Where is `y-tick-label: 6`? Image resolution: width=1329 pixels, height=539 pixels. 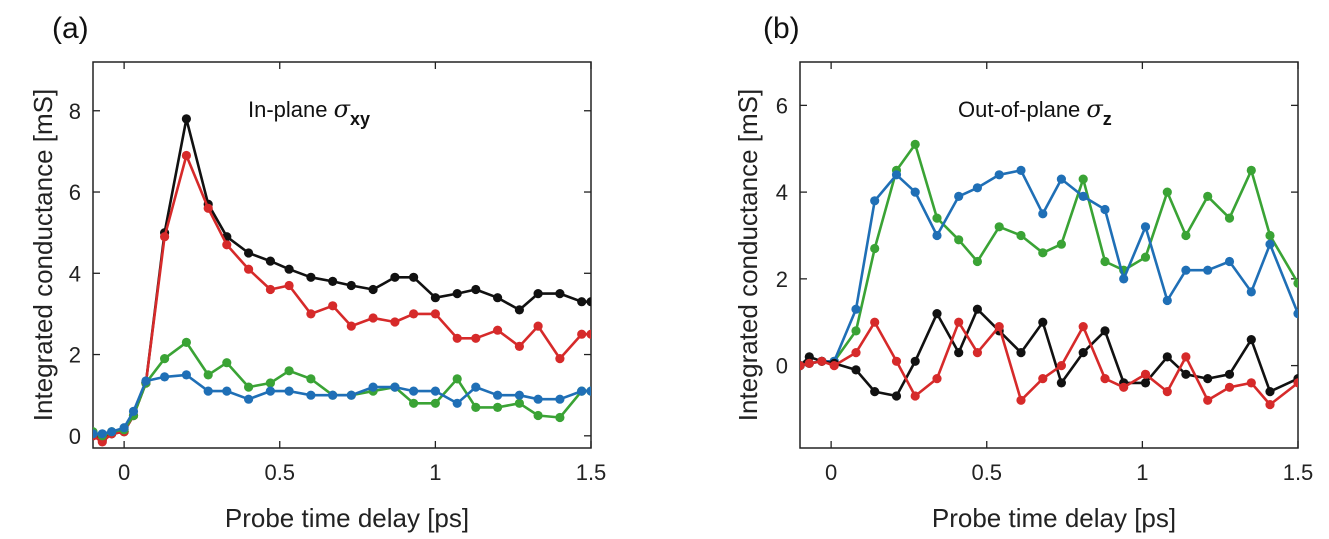 y-tick-label: 6 is located at coordinates (75, 192).